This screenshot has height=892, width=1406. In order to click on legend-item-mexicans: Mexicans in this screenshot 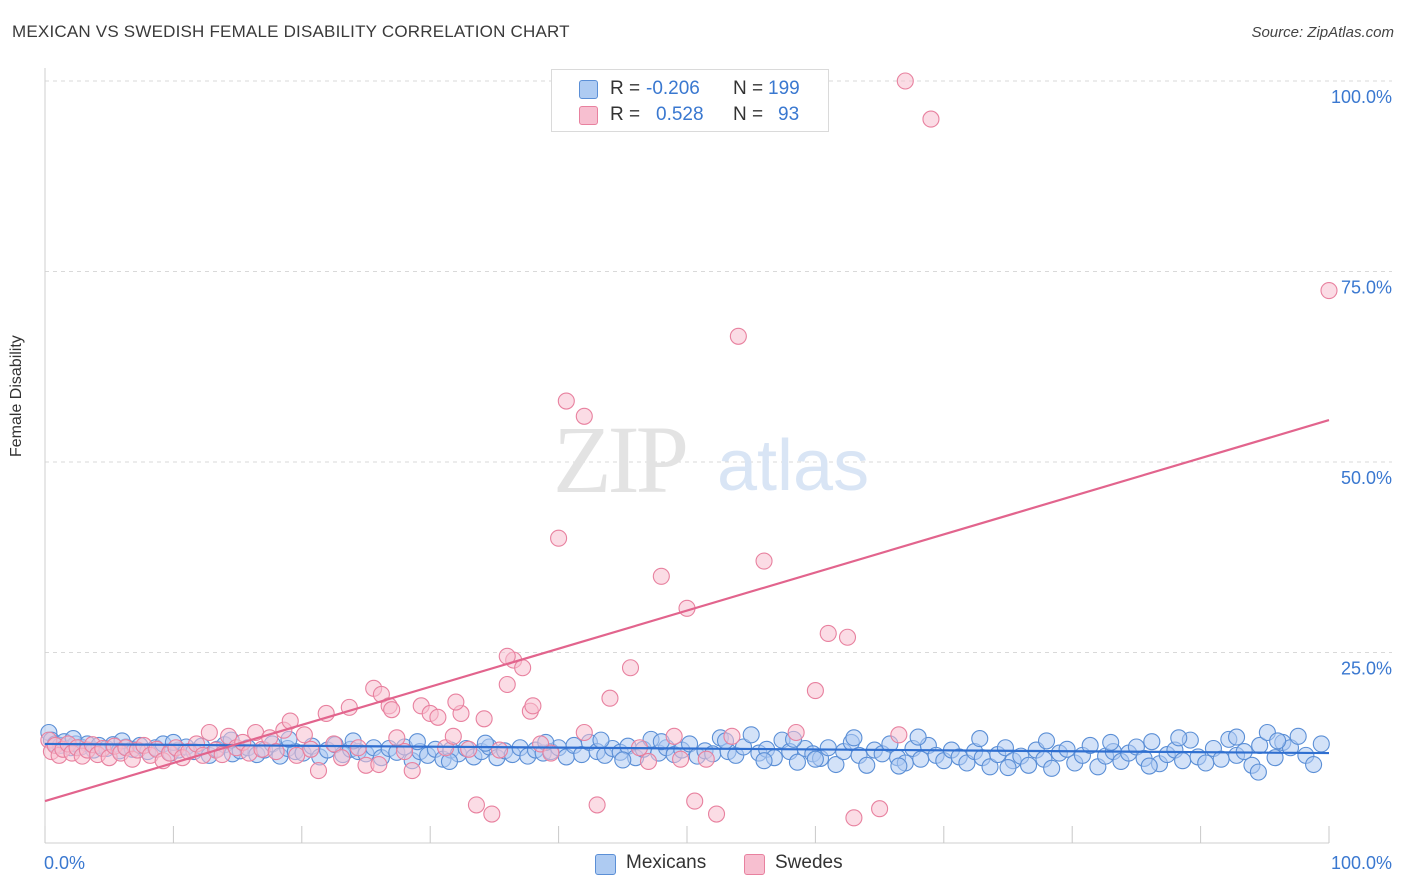, I will do `click(660, 864)`.